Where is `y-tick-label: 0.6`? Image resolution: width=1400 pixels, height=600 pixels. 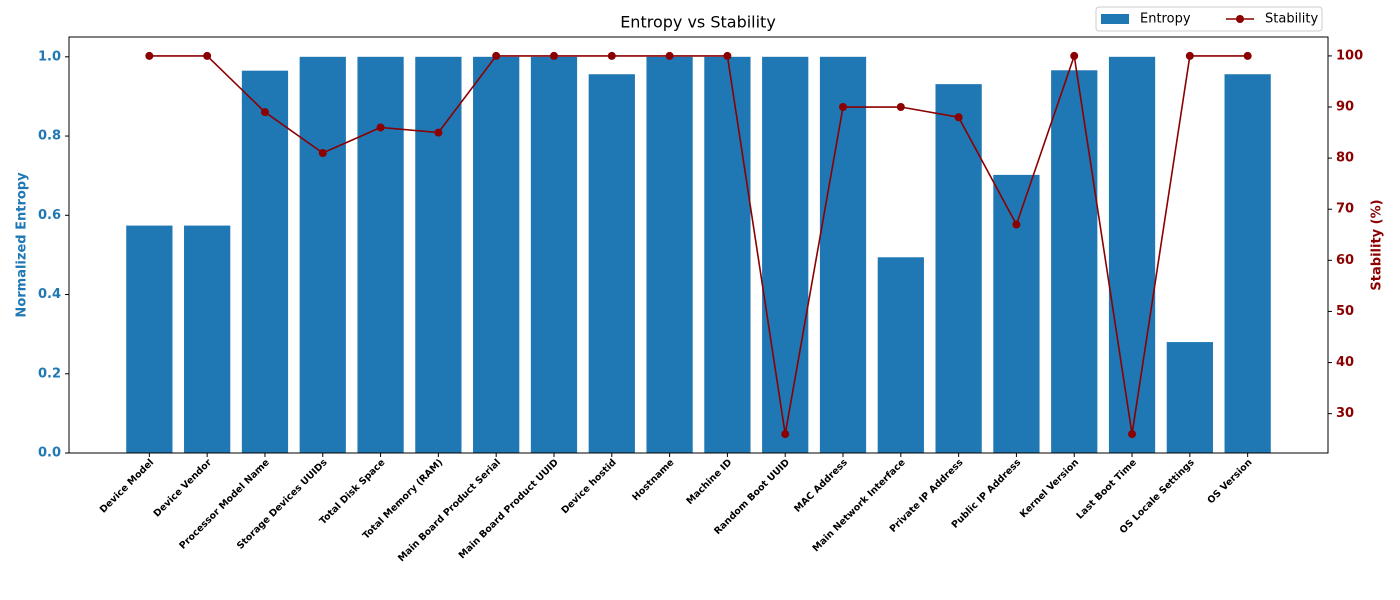
y-tick-label: 0.6 is located at coordinates (49, 215).